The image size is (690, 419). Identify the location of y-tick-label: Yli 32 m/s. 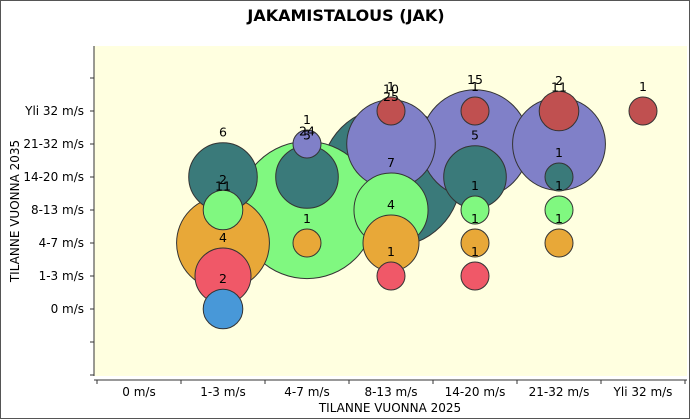
(54, 111).